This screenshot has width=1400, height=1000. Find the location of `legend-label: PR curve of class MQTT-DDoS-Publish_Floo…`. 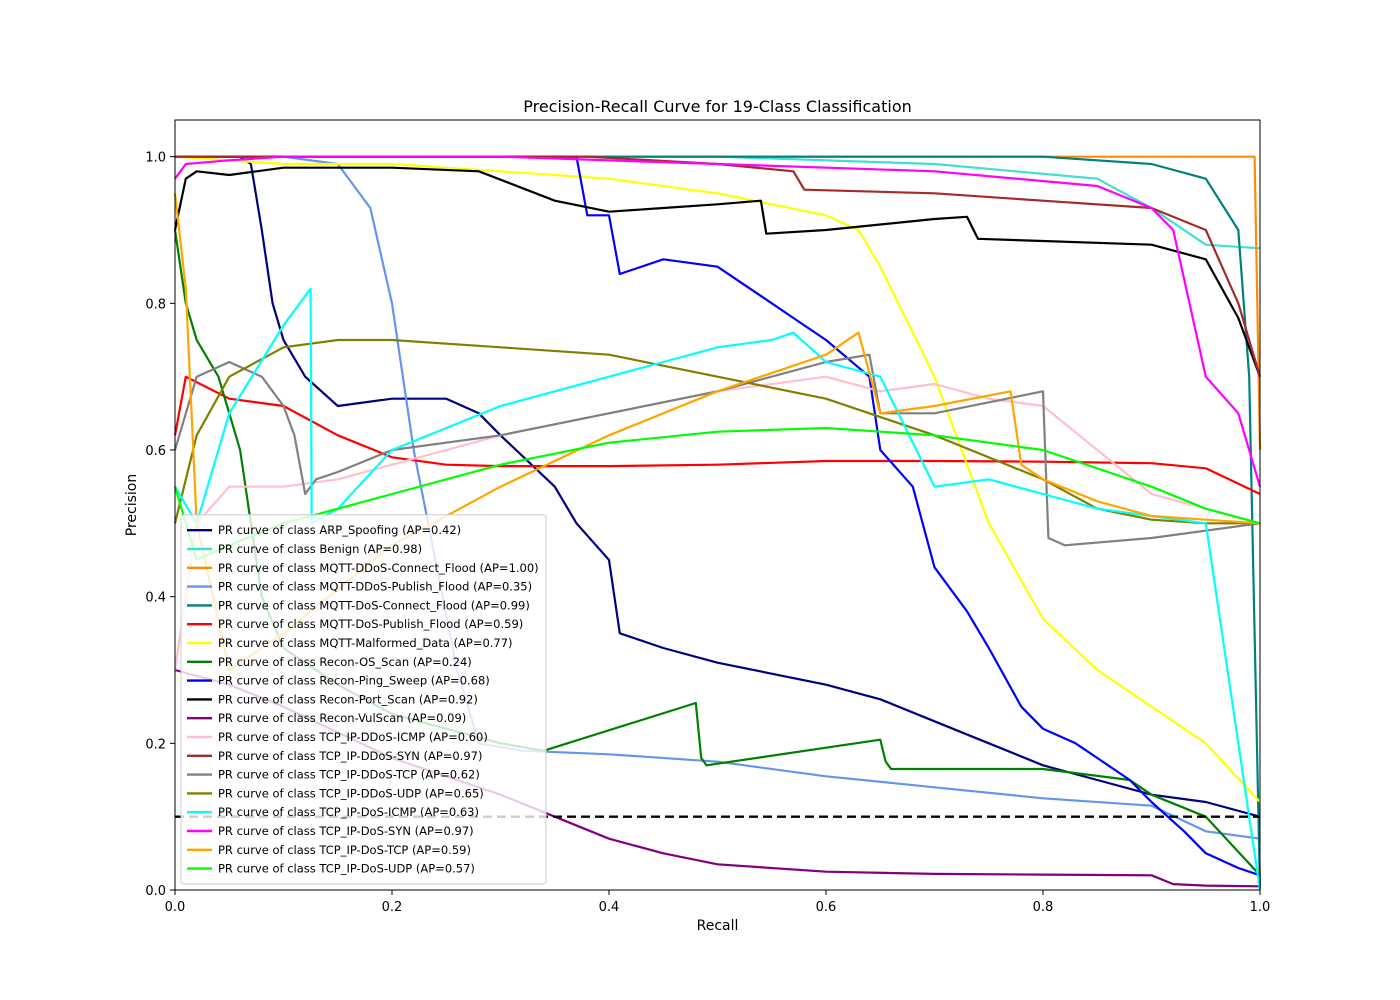

legend-label: PR curve of class MQTT-DDoS-Publish_Floo… is located at coordinates (375, 587).